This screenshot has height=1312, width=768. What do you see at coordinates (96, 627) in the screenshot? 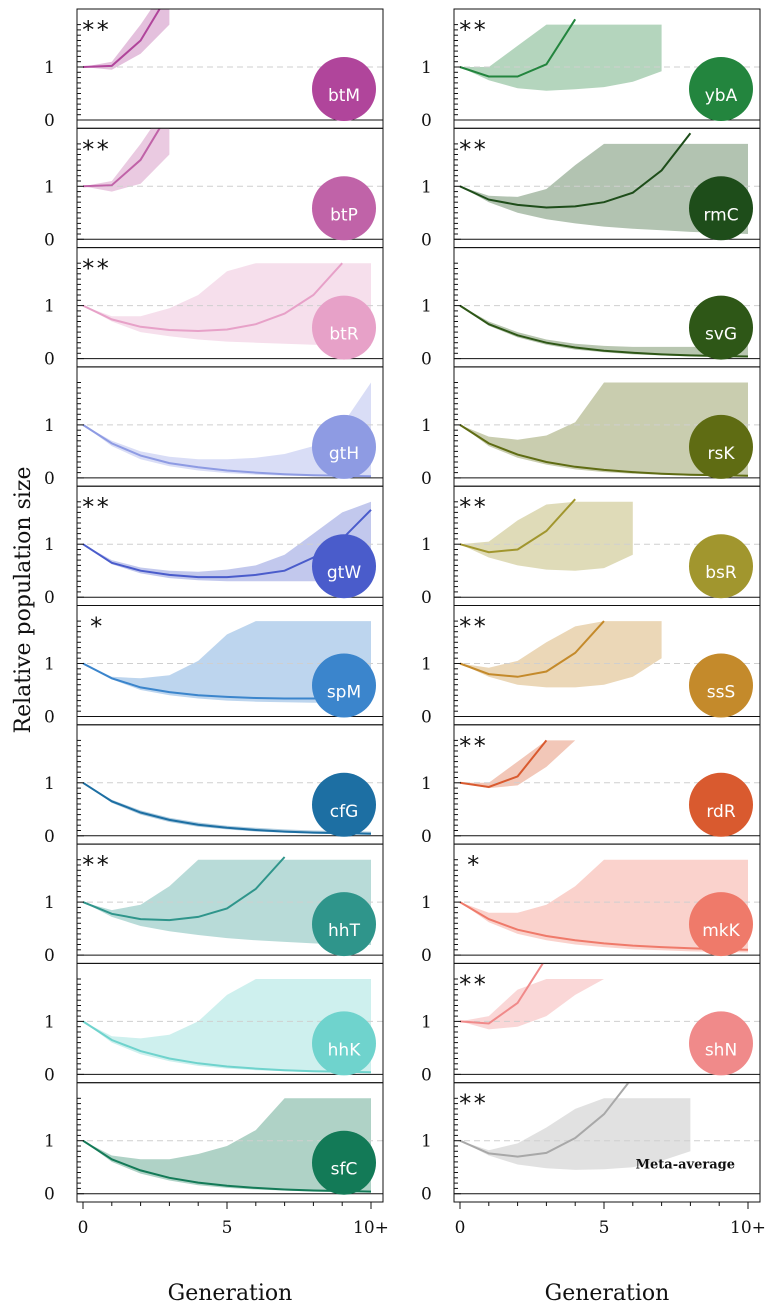
I see `significance-stars: *` at bounding box center [96, 627].